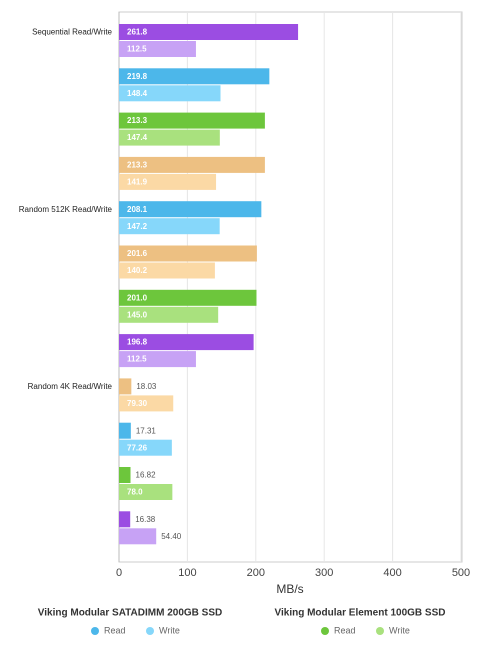 This screenshot has width=480, height=650. What do you see at coordinates (146, 475) in the screenshot?
I see `value-label: 16.82` at bounding box center [146, 475].